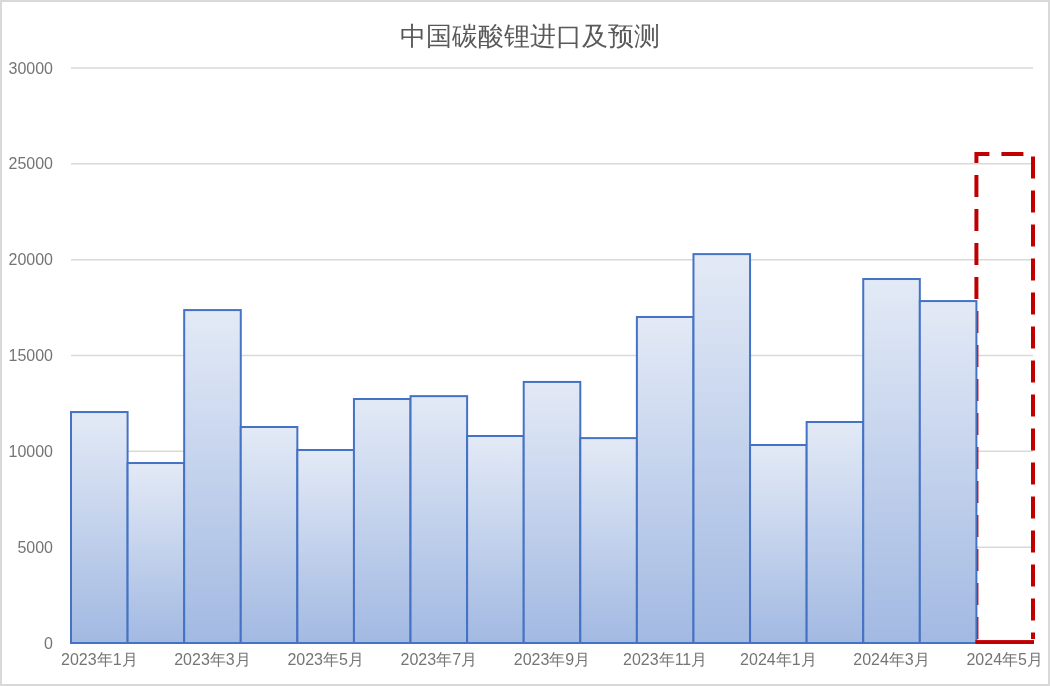 The image size is (1050, 686). What do you see at coordinates (31, 68) in the screenshot?
I see `y-tick-label: 30000` at bounding box center [31, 68].